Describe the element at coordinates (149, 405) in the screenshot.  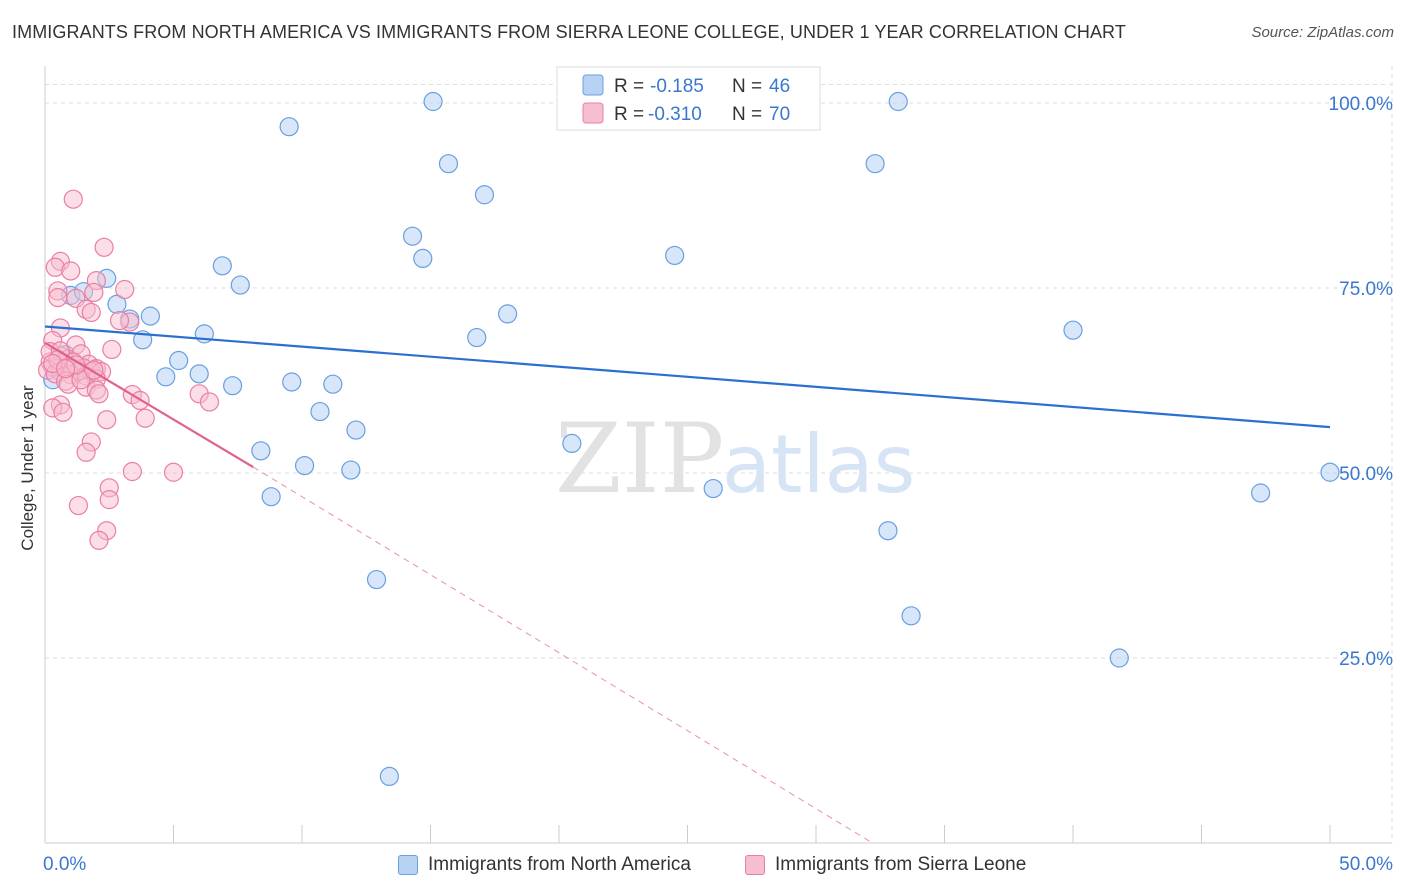
I see `trend-line-sierra-leone` at that location.